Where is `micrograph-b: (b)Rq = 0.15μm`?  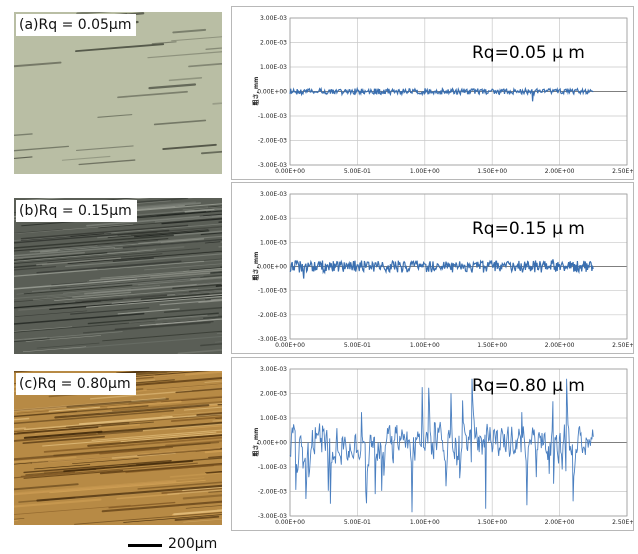
micrograph-b: (b)Rq = 0.15μm is located at coordinates (118, 276).